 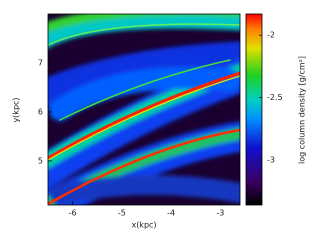 What do you see at coordinates (275, 97) in the screenshot?
I see `colorbar-tick-label: -2.5` at bounding box center [275, 97].